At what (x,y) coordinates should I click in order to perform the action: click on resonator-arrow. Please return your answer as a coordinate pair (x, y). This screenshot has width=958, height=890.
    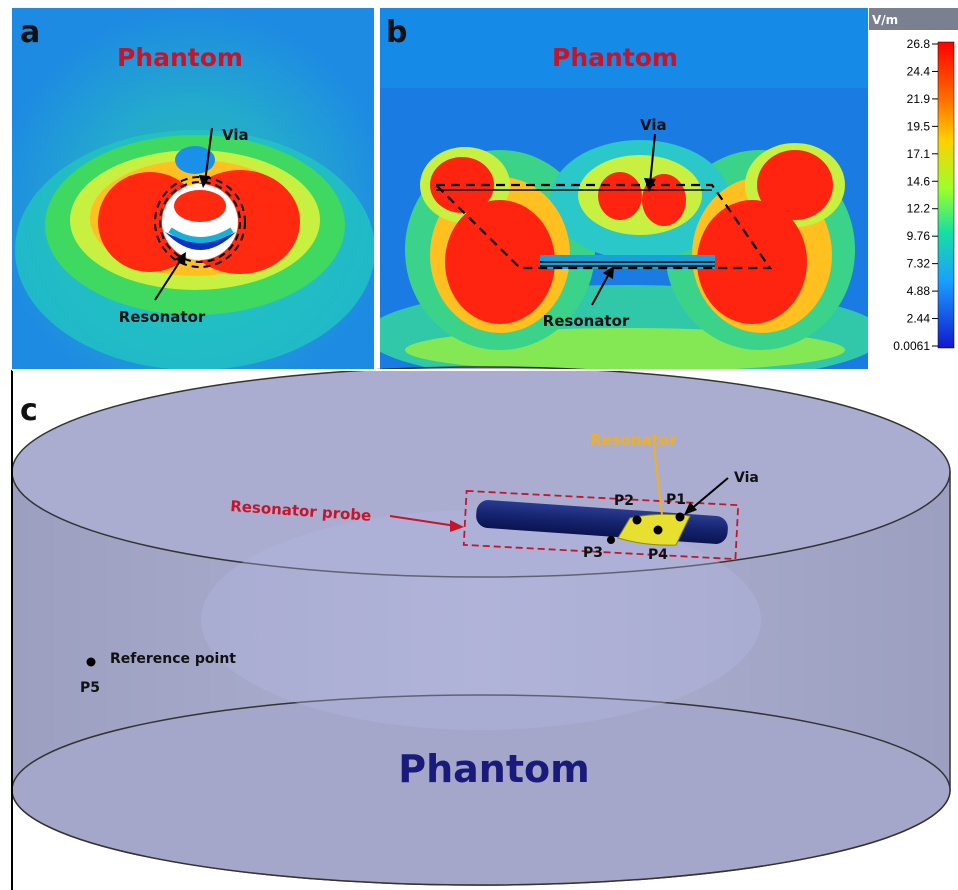
    Looking at the image, I should click on (658, 480).